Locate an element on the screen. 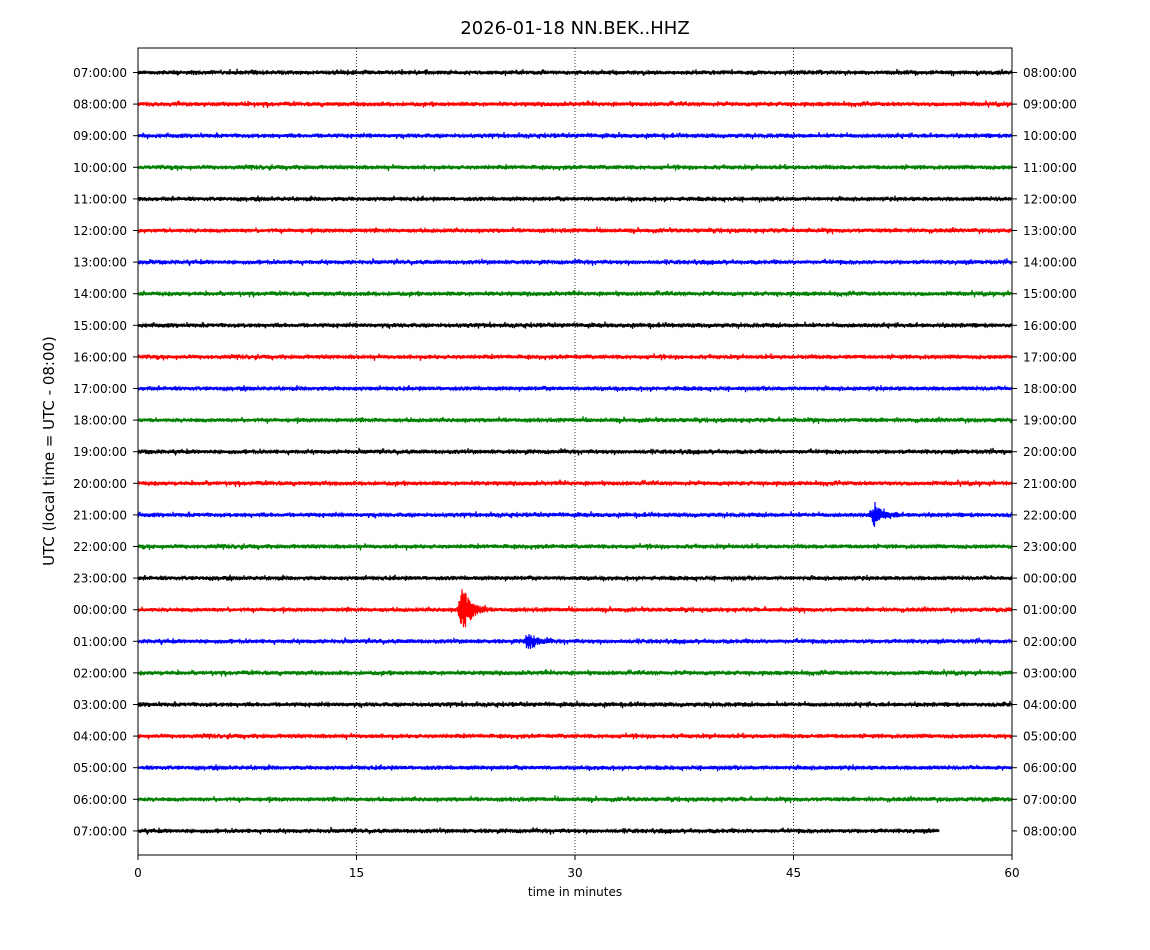 The width and height of the screenshot is (1150, 950). right-time-label: 21:00:00 is located at coordinates (1050, 484).